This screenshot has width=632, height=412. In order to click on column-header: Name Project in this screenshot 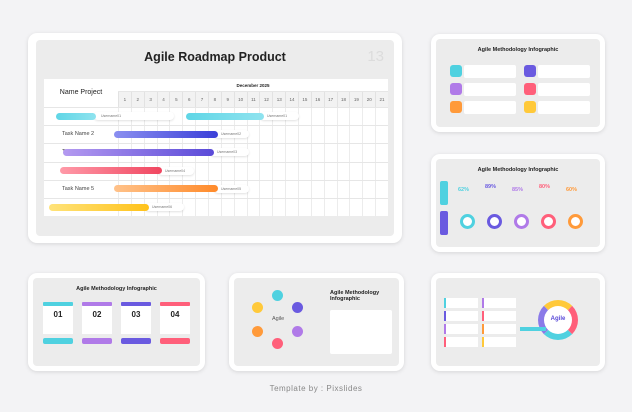, I will do `click(81, 92)`.